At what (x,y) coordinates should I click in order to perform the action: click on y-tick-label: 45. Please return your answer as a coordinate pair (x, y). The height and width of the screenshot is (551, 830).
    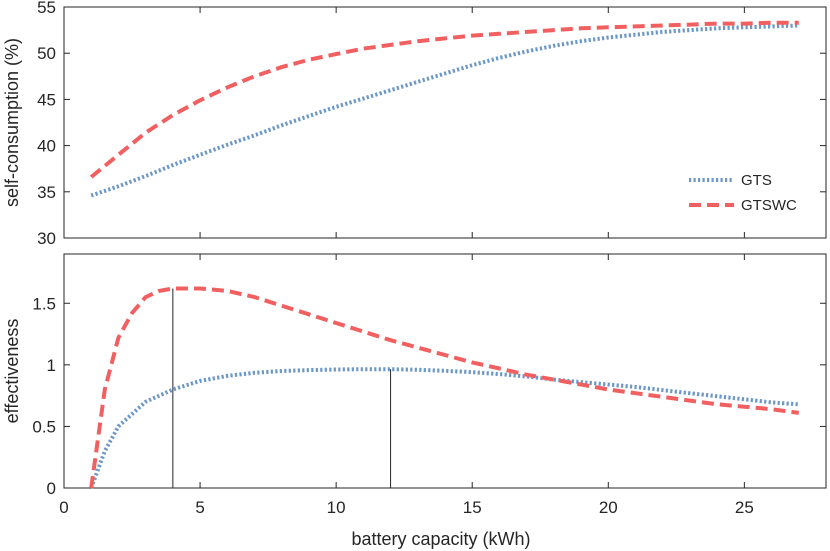
    Looking at the image, I should click on (46, 99).